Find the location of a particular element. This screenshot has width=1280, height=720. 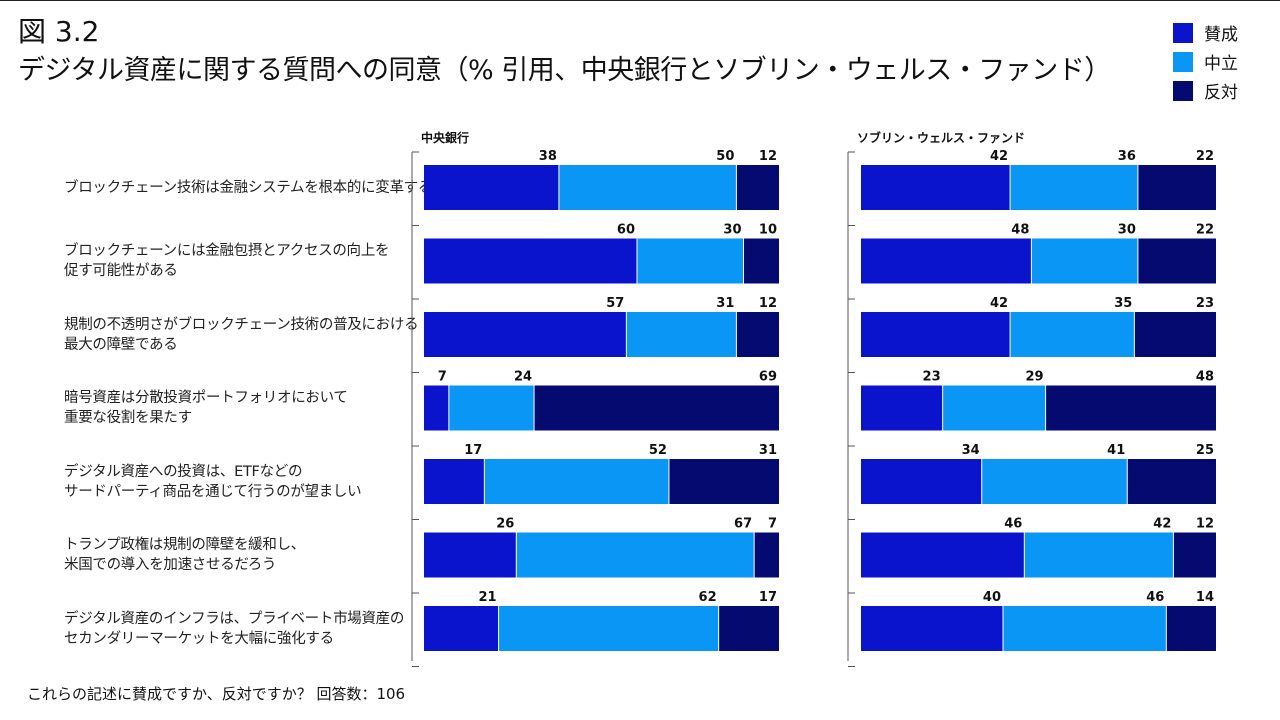

data-label-central-banks-agree: 26 is located at coordinates (505, 524).